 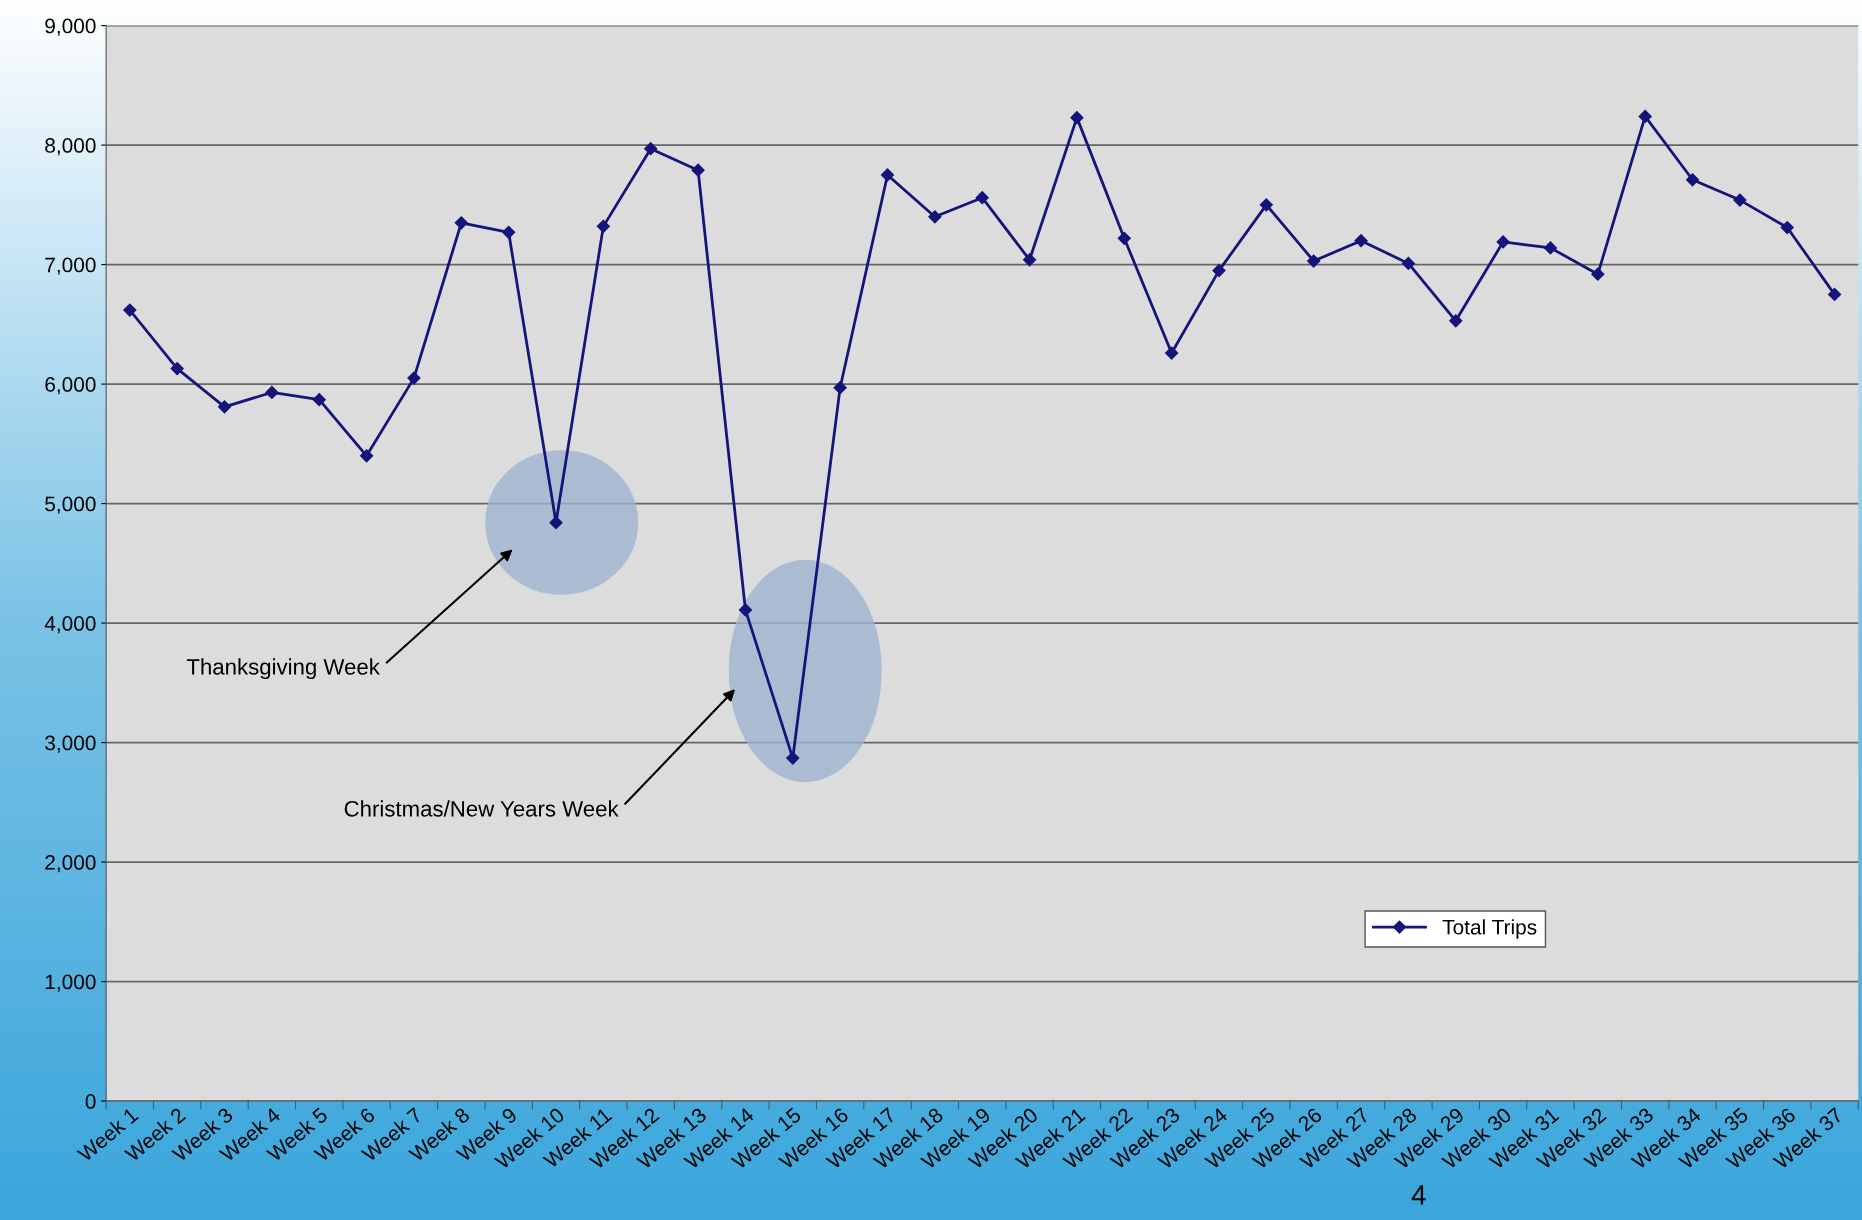 I want to click on y-tick-label: 1,000, so click(x=70, y=983).